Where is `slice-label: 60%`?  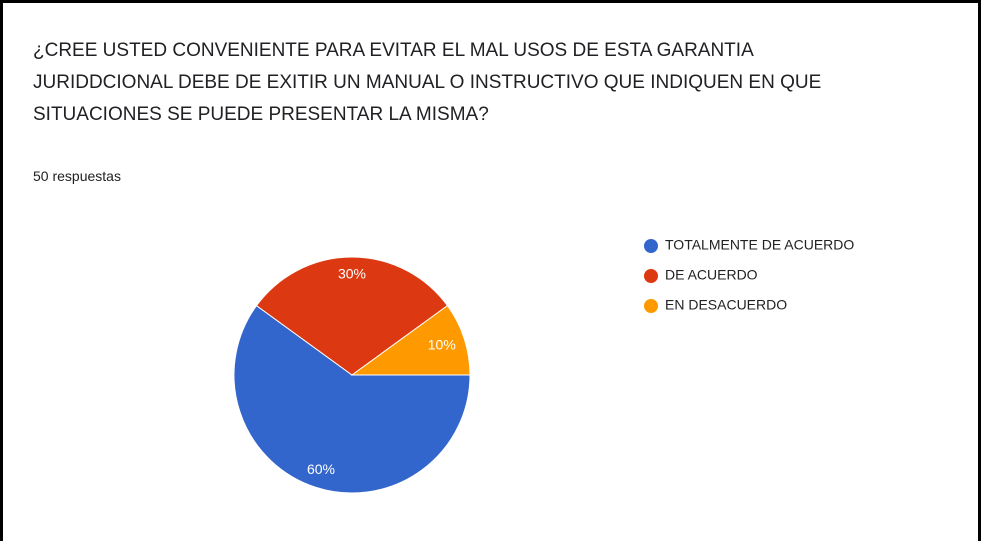
slice-label: 60% is located at coordinates (321, 469).